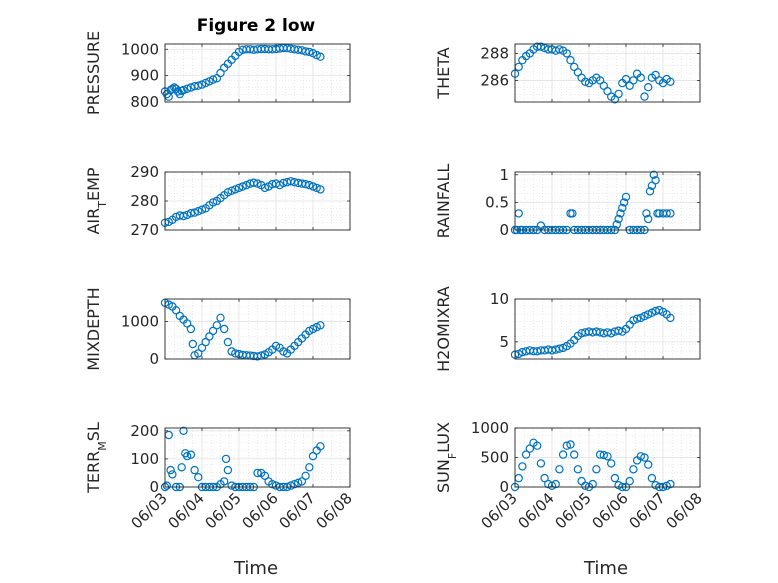 This screenshot has height=583, width=778. I want to click on subplot-5: 0 1000 MIXDEPTH, so click(217, 329).